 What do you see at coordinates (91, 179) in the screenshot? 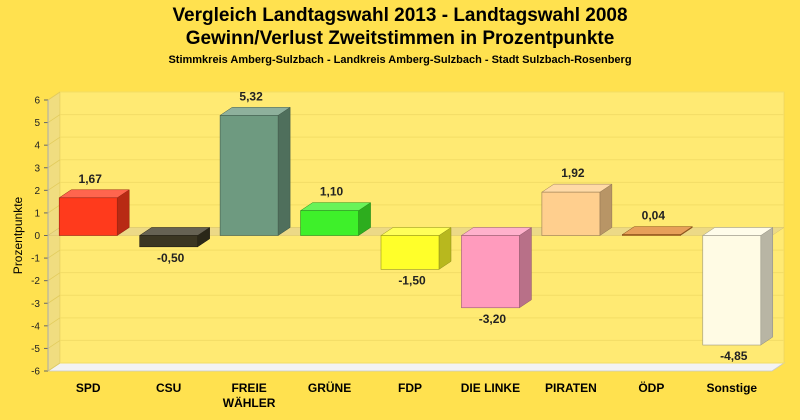
I see `value-label: 1,67` at bounding box center [91, 179].